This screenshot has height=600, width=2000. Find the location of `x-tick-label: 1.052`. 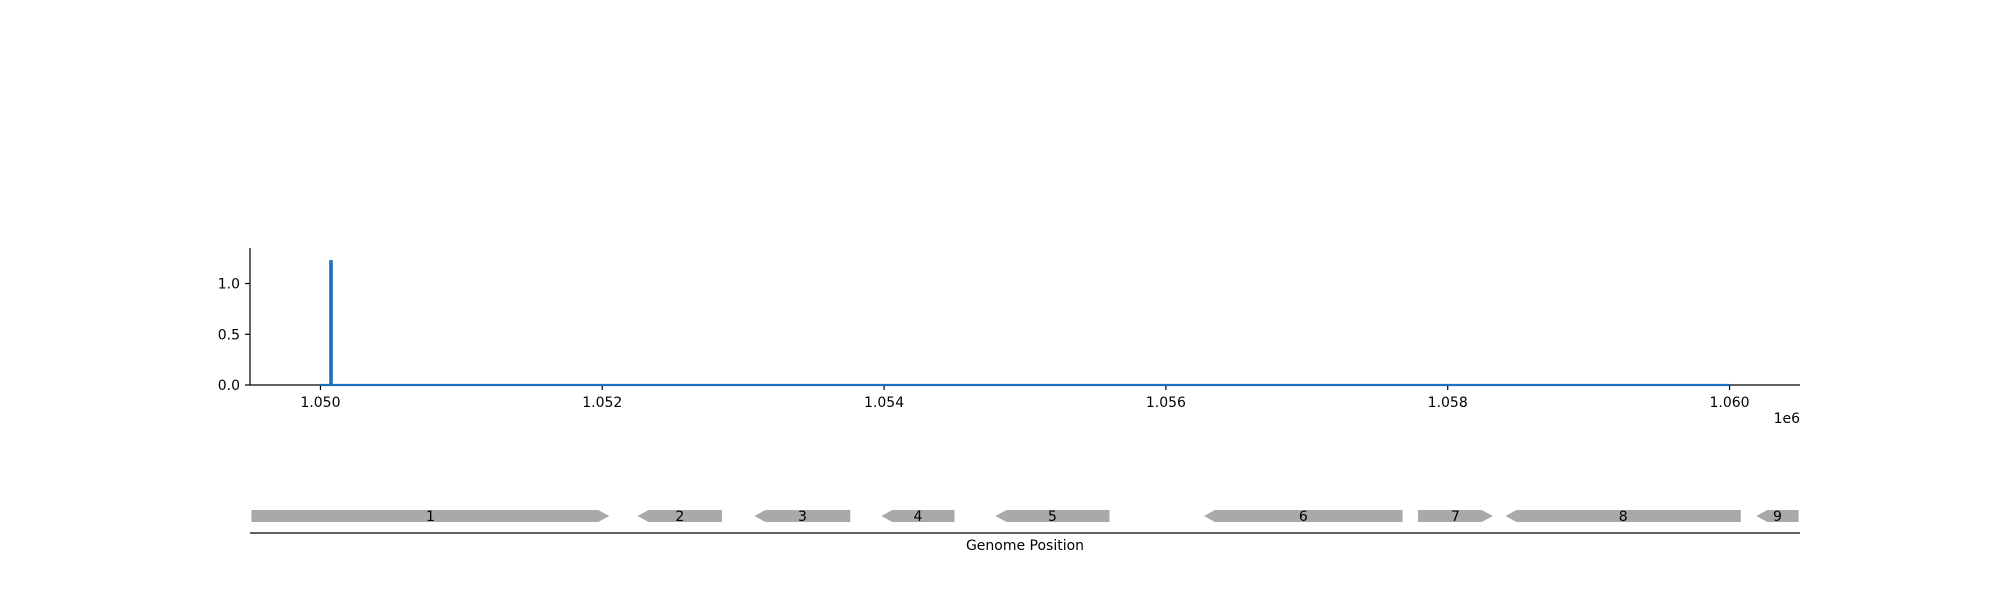

x-tick-label: 1.052 is located at coordinates (602, 403).